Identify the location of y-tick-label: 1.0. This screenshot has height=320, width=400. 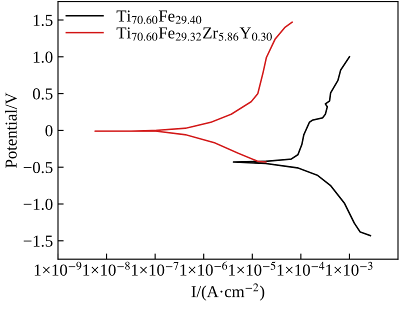
(43, 57).